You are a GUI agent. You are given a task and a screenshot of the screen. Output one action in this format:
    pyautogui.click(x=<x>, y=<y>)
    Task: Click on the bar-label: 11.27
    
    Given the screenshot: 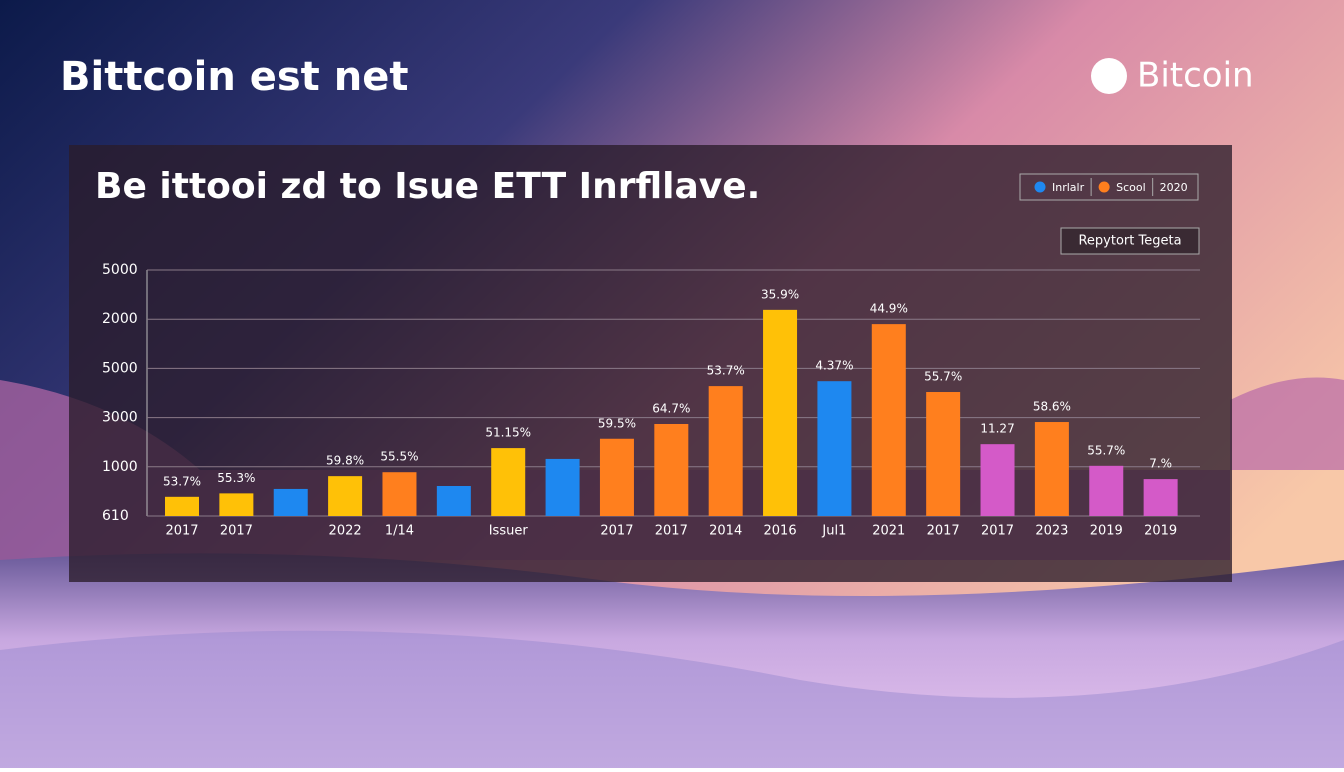 What is the action you would take?
    pyautogui.click(x=997, y=429)
    